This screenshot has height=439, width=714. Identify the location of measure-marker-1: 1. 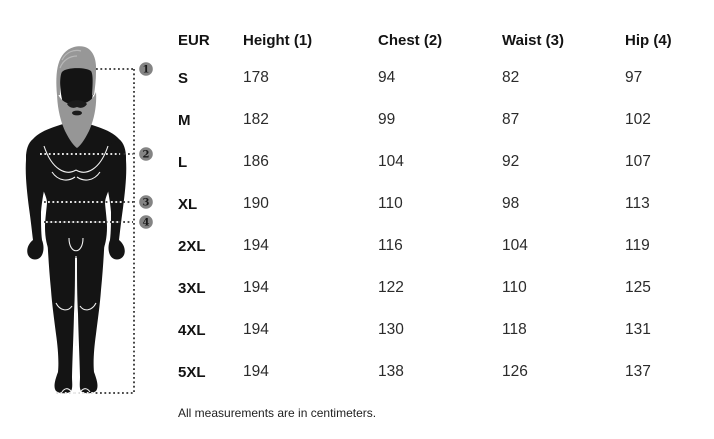
(146, 69).